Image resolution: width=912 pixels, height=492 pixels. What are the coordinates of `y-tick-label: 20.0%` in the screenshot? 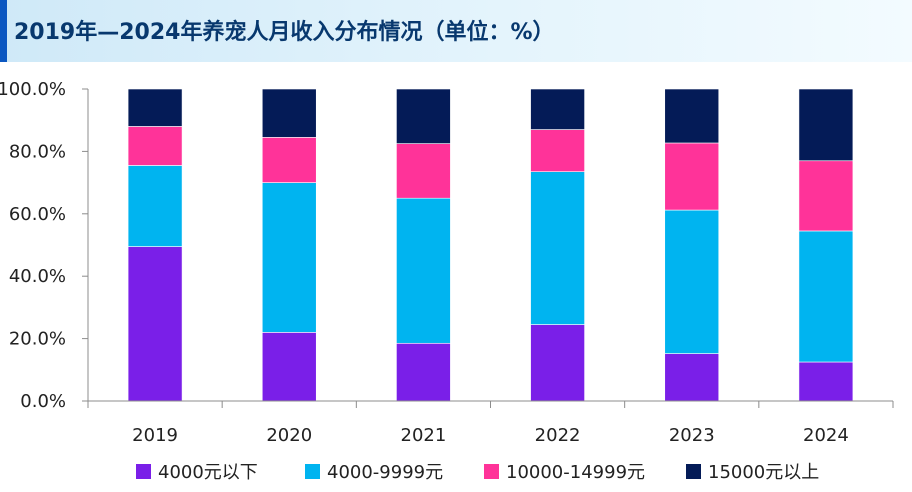 It's located at (37, 339).